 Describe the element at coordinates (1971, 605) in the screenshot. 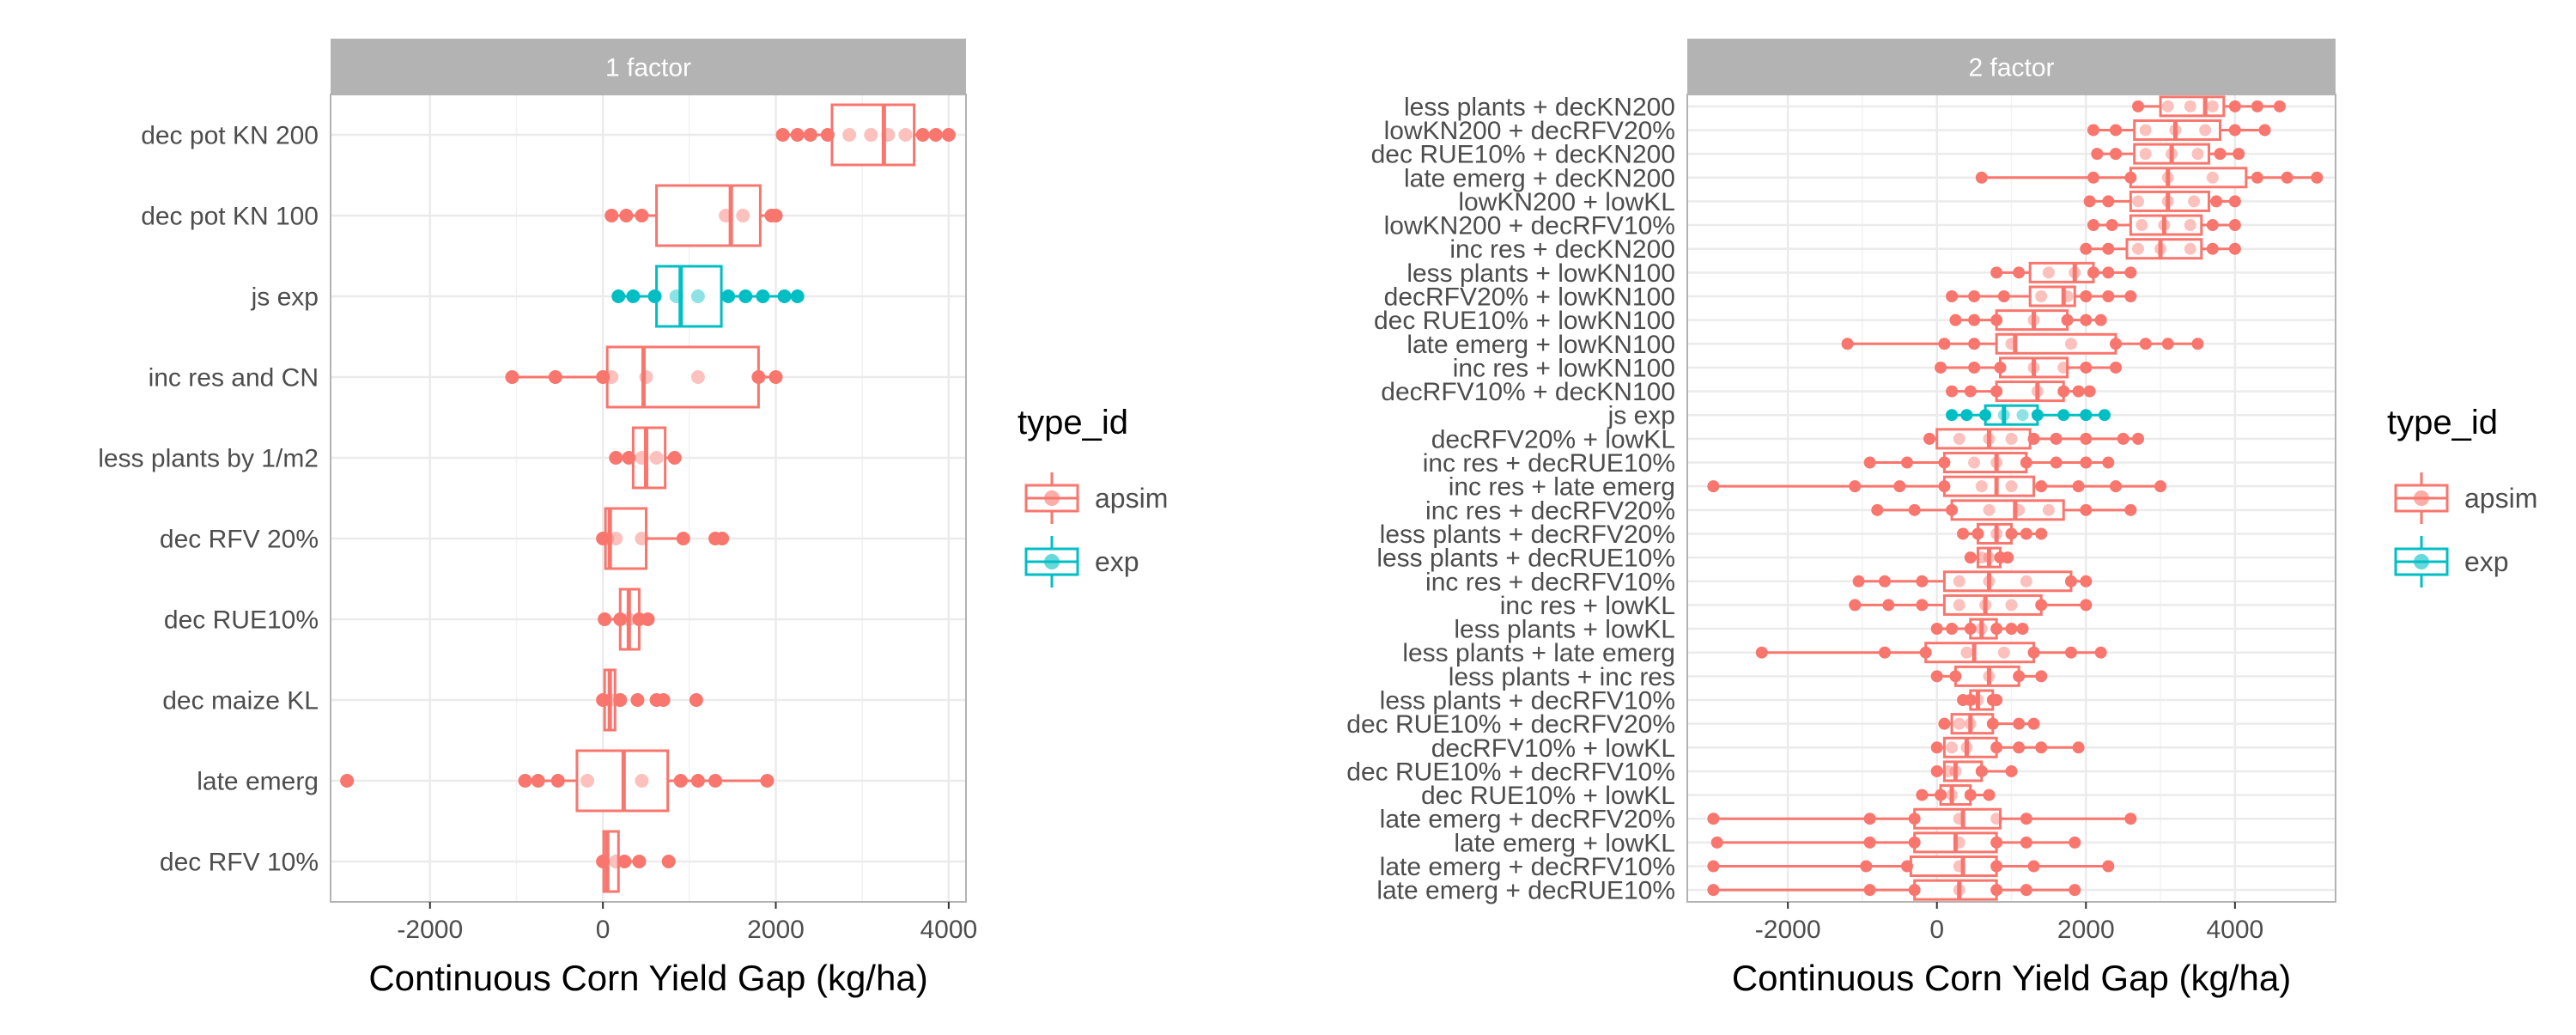

I see `boxplot-inc-res-lowkl` at that location.